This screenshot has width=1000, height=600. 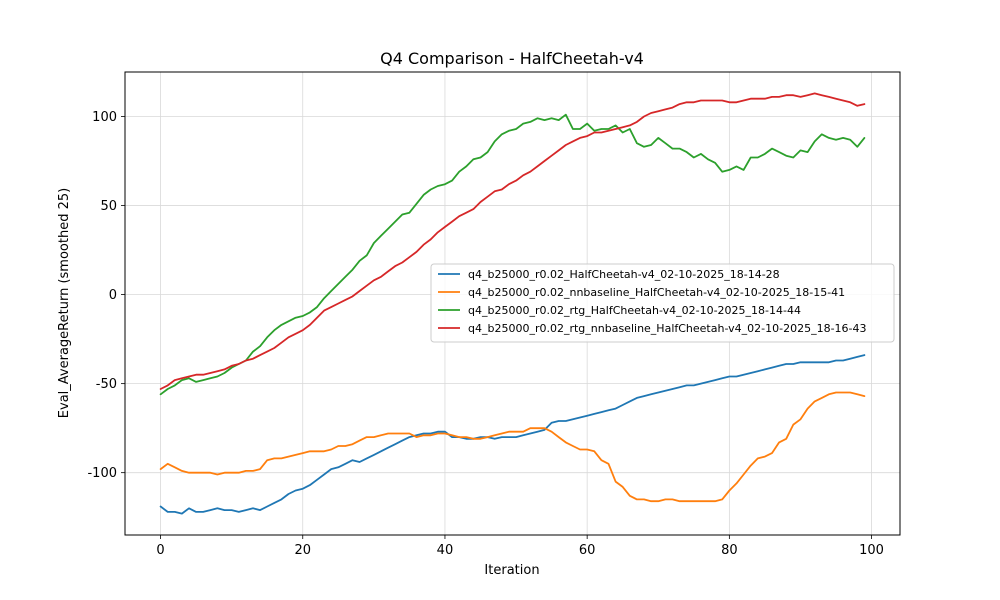 What do you see at coordinates (64, 303) in the screenshot?
I see `y-axis-label: Eval_AverageReturn (smoothed 25)` at bounding box center [64, 303].